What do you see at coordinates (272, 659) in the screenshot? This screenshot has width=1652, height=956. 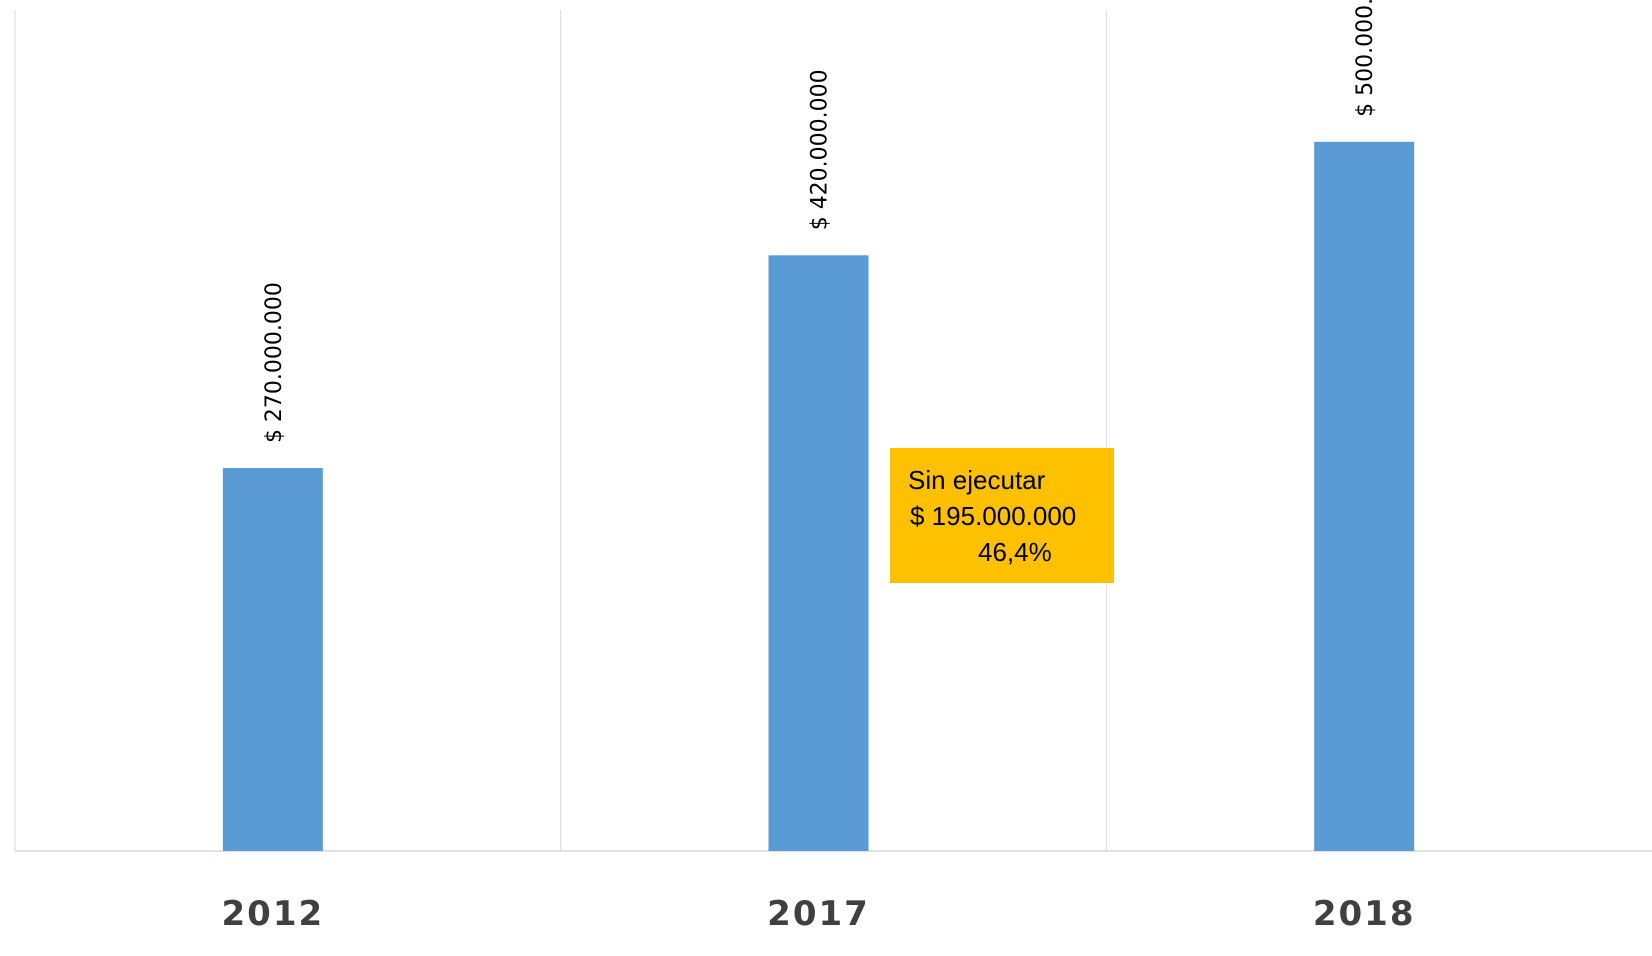 I see `bar-2012` at bounding box center [272, 659].